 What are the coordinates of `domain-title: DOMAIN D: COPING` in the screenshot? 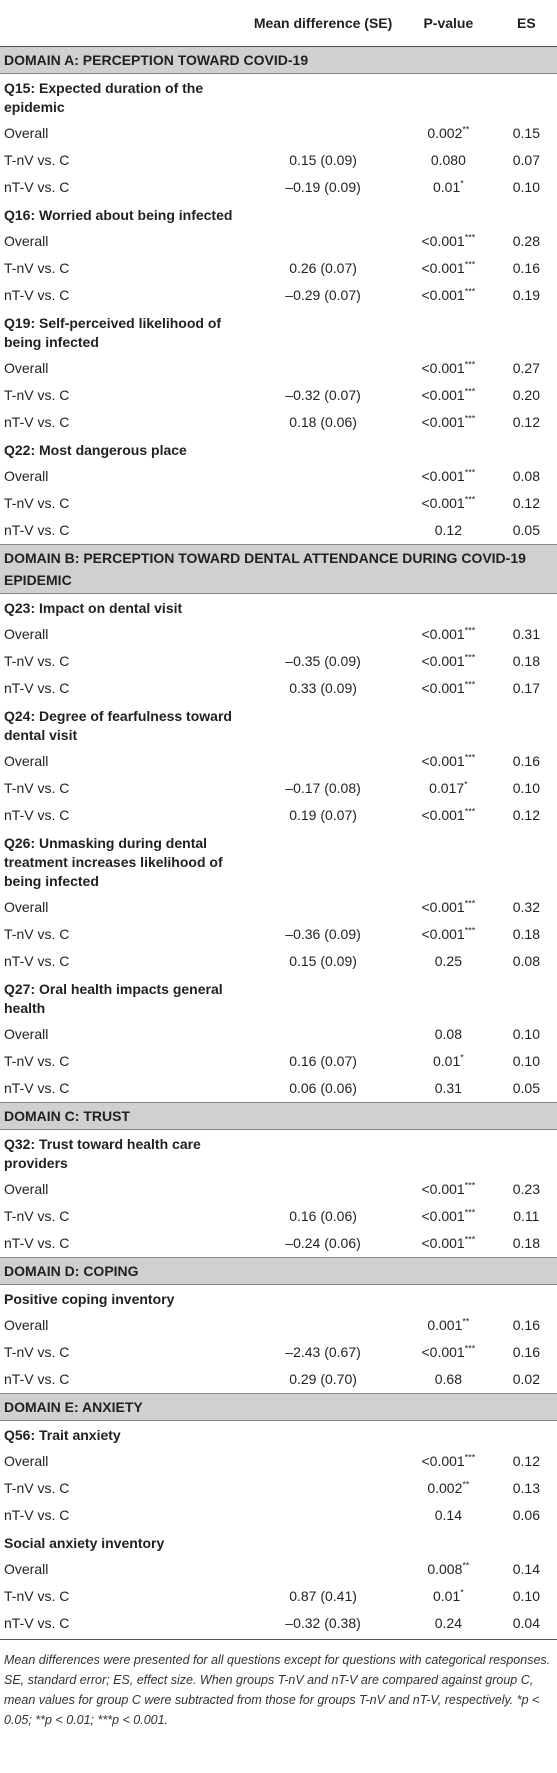 It's located at (278, 1271).